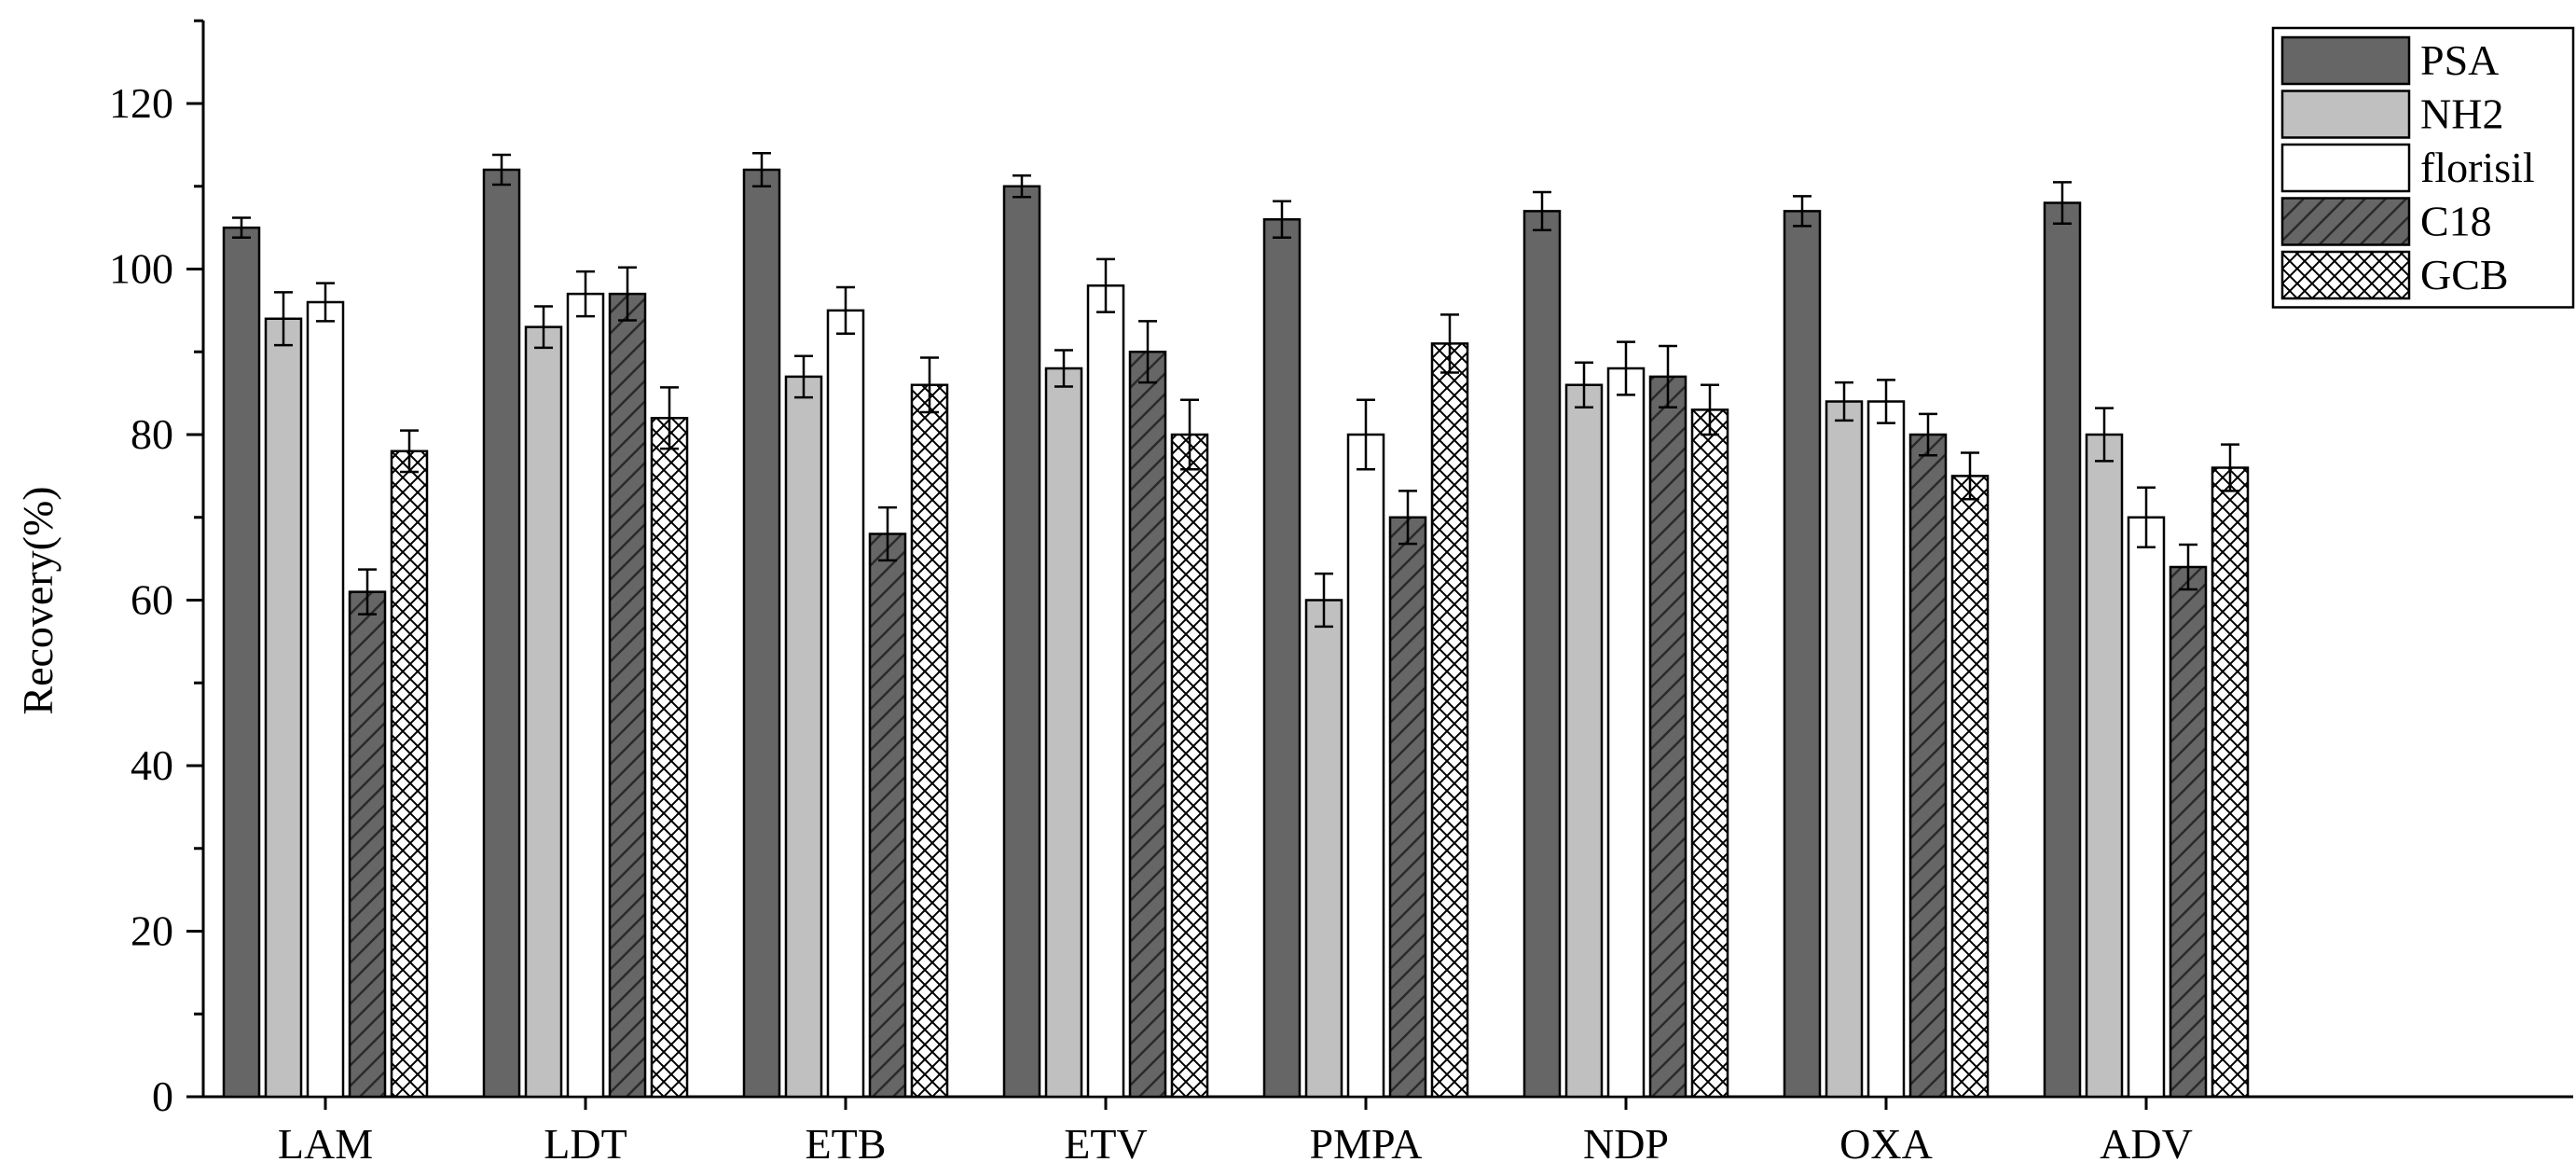 Image resolution: width=2576 pixels, height=1176 pixels. What do you see at coordinates (1365, 766) in the screenshot?
I see `bar-florisil-pmpa` at bounding box center [1365, 766].